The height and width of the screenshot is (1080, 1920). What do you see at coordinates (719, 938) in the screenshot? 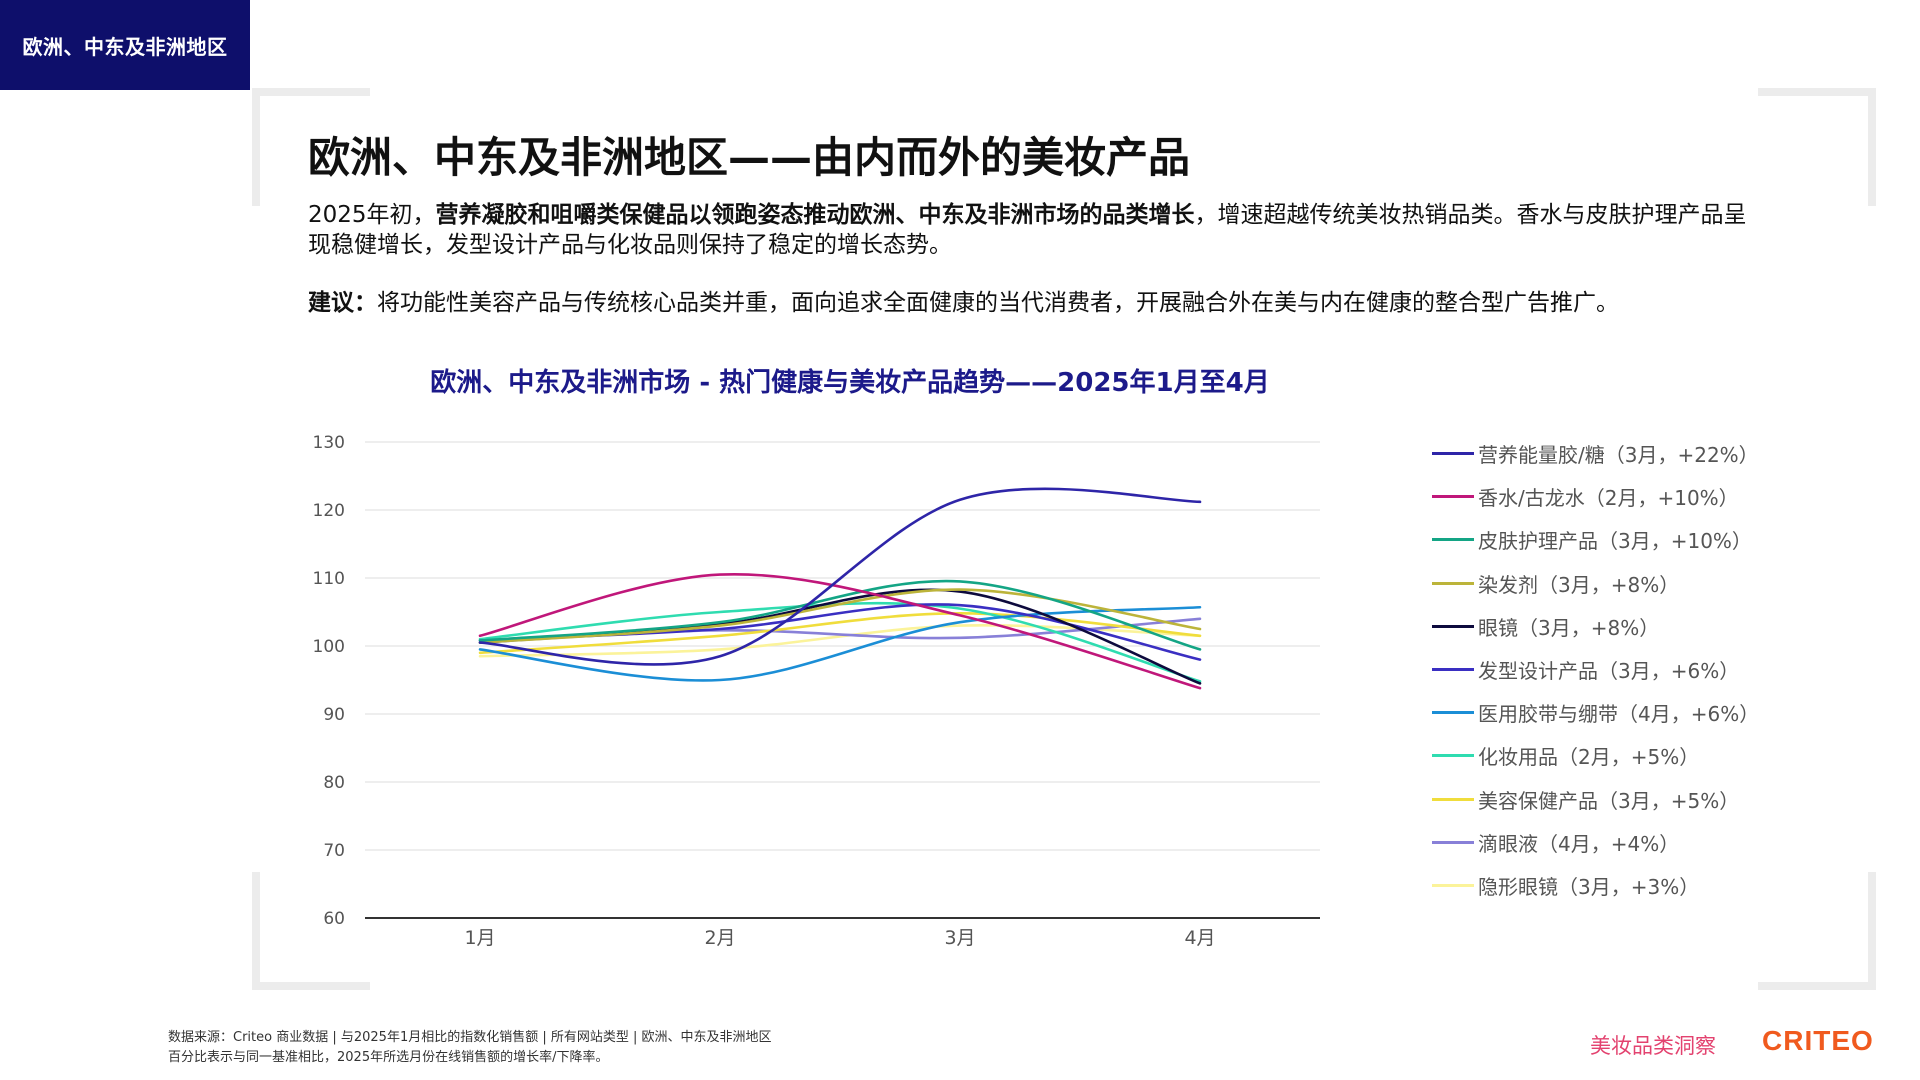
I see `x-tick-label: 2月` at bounding box center [719, 938].